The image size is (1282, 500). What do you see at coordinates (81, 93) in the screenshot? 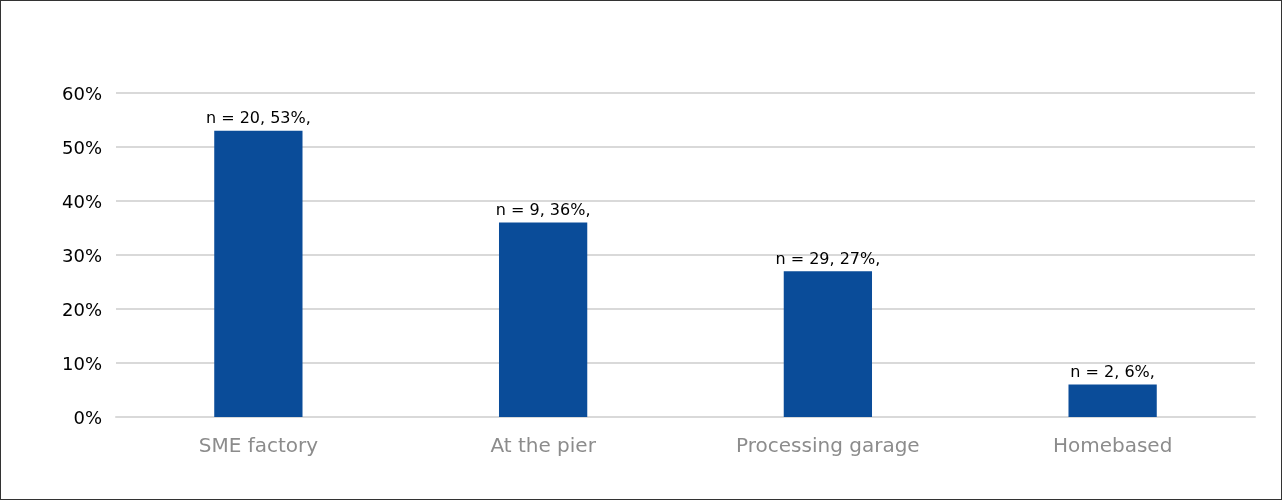
I see `y-tick-label: 60%` at bounding box center [81, 93].